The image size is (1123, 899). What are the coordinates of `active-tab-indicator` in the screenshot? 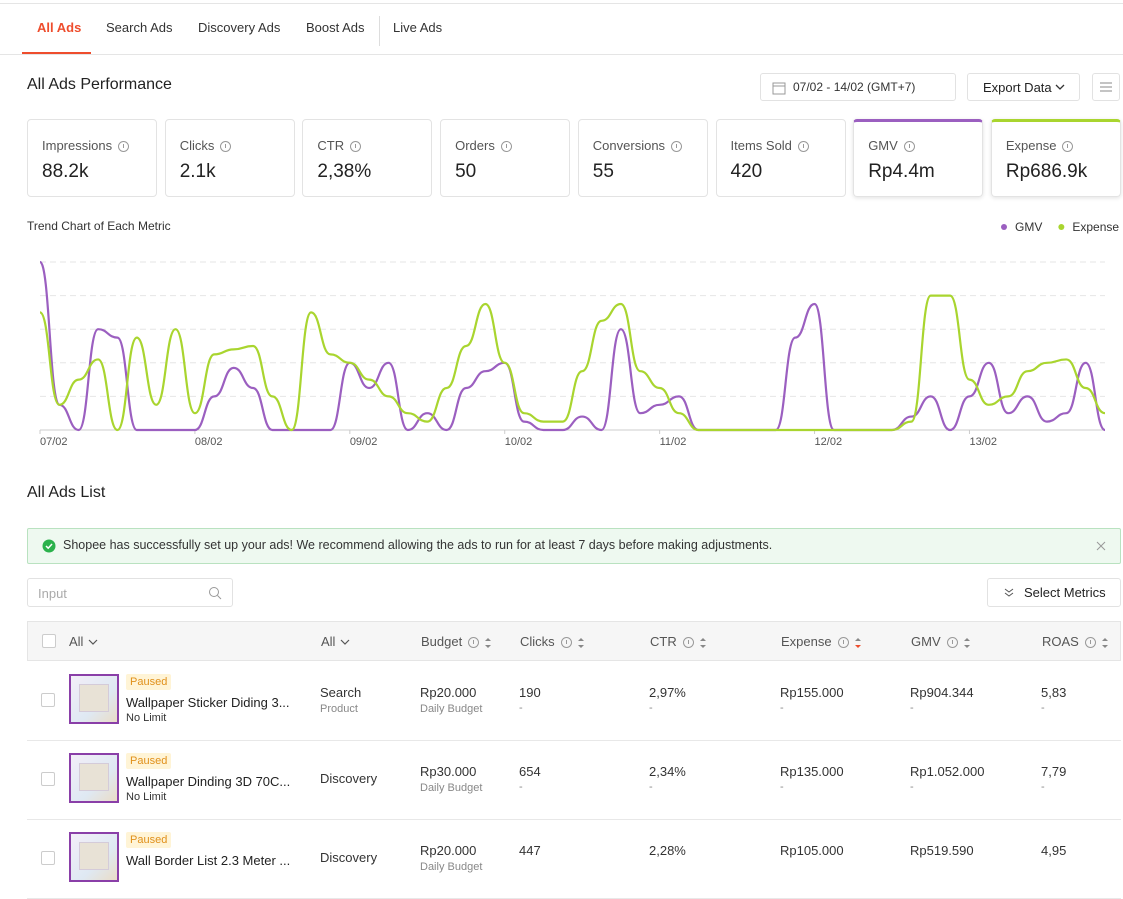 It's located at (56, 53).